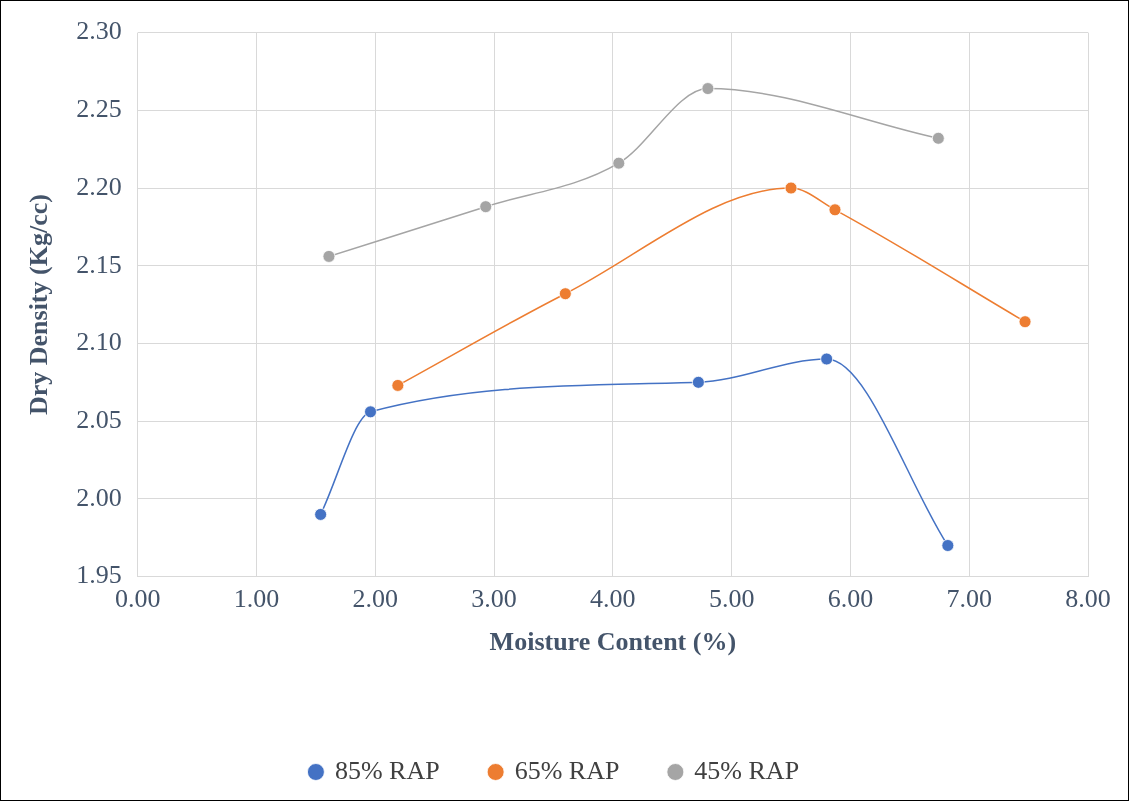 The width and height of the screenshot is (1129, 801). What do you see at coordinates (256, 599) in the screenshot?
I see `x-tick-label: 1.00` at bounding box center [256, 599].